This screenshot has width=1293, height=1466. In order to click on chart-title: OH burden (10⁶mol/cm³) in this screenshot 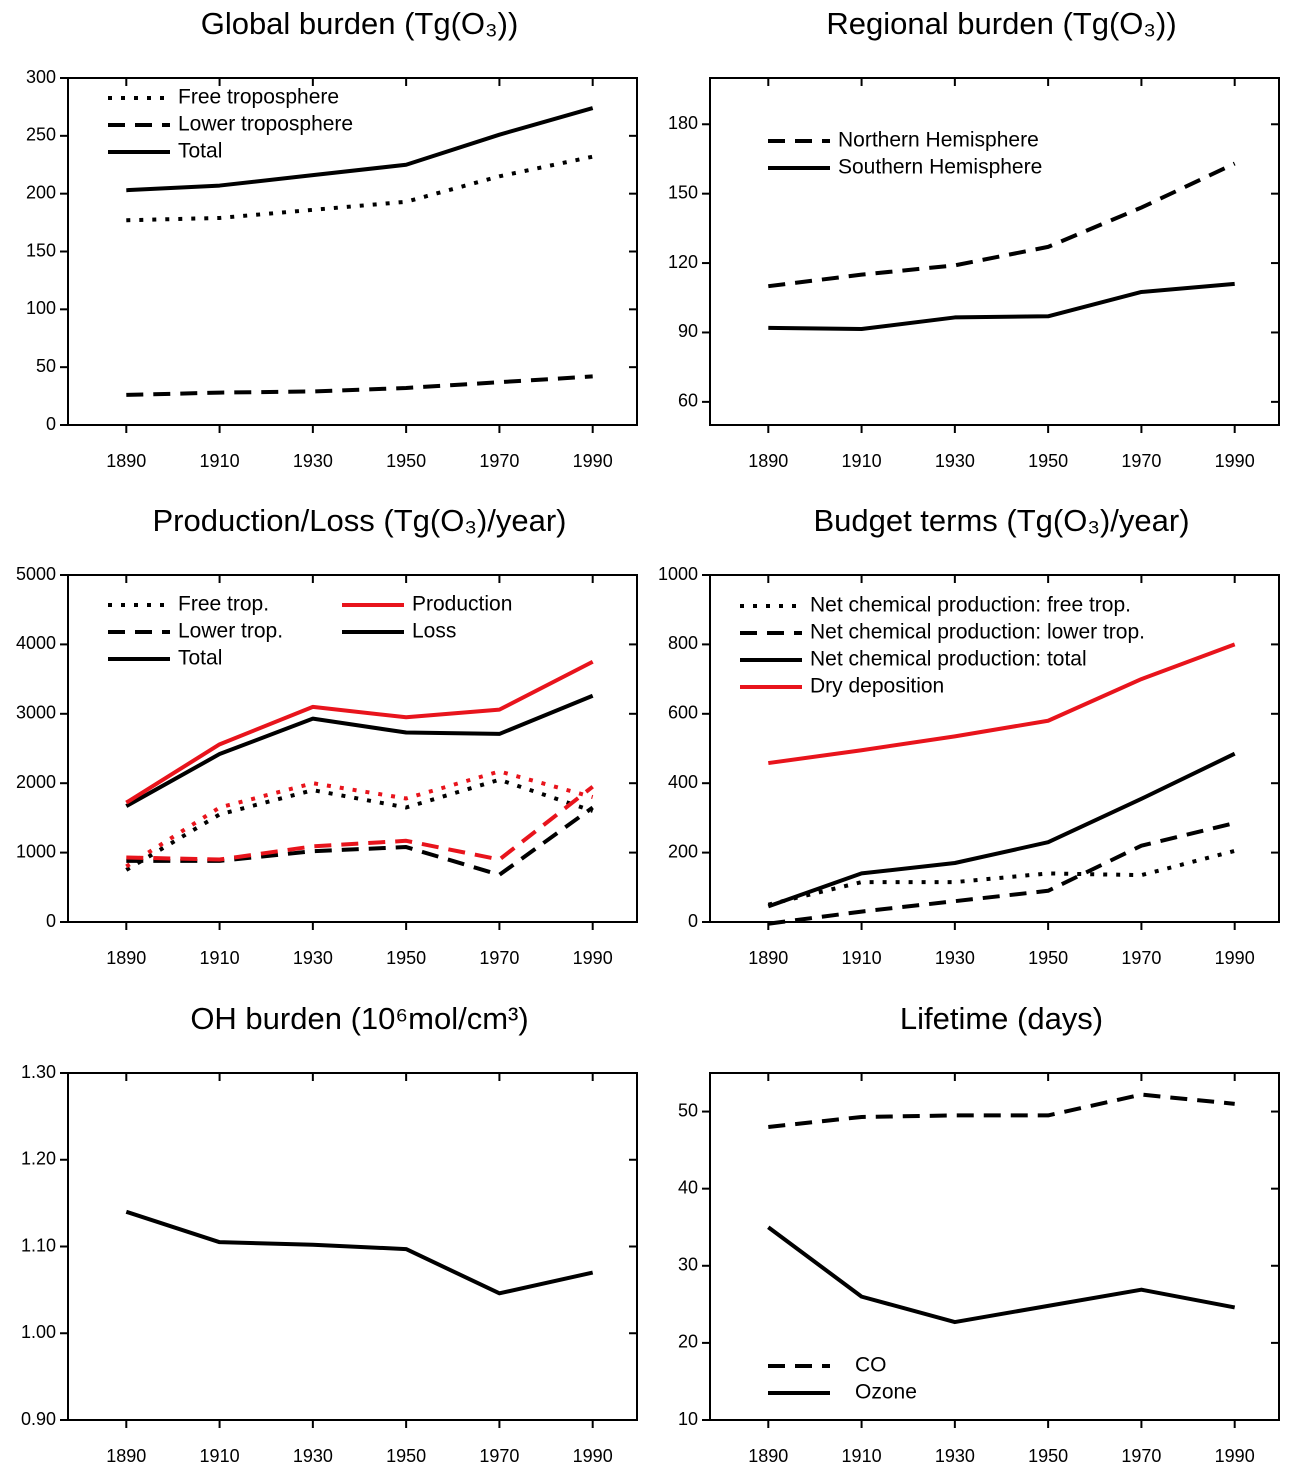, I will do `click(359, 1018)`.